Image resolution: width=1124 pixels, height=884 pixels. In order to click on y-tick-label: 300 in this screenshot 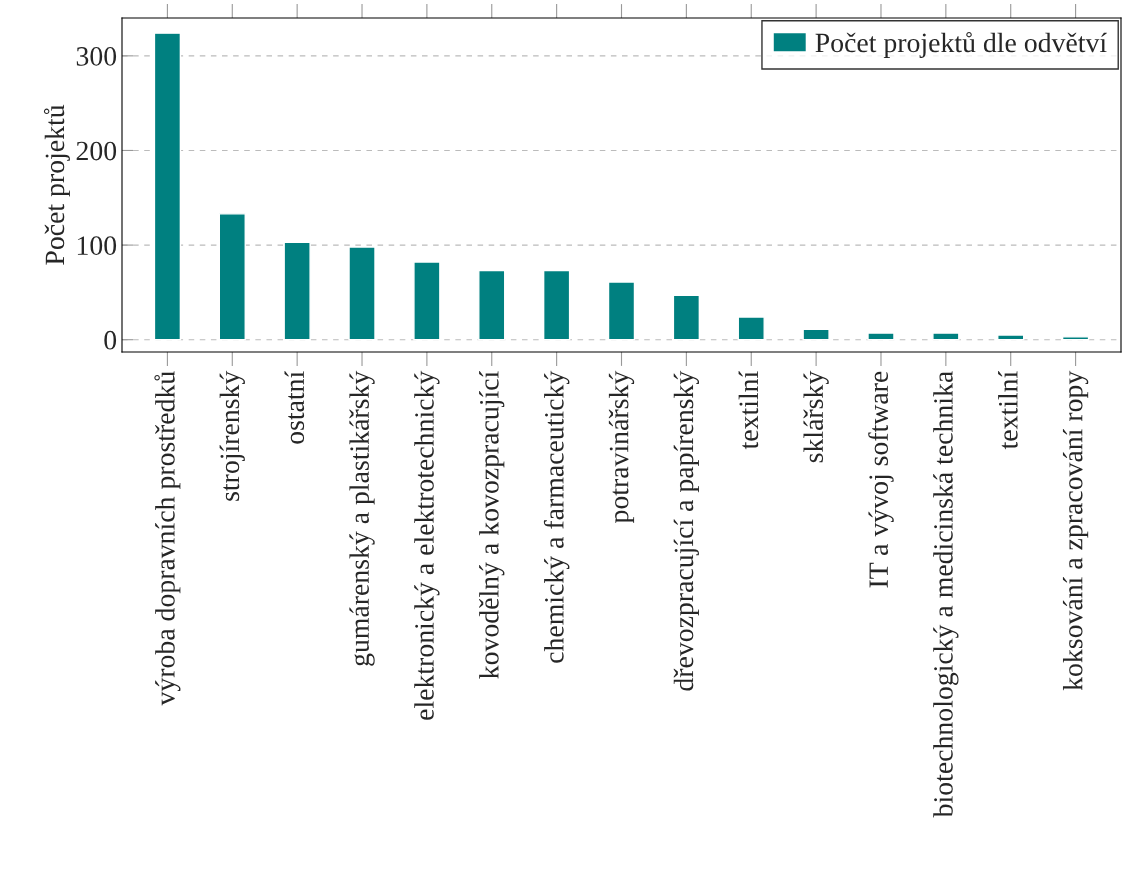, I will do `click(96, 56)`.